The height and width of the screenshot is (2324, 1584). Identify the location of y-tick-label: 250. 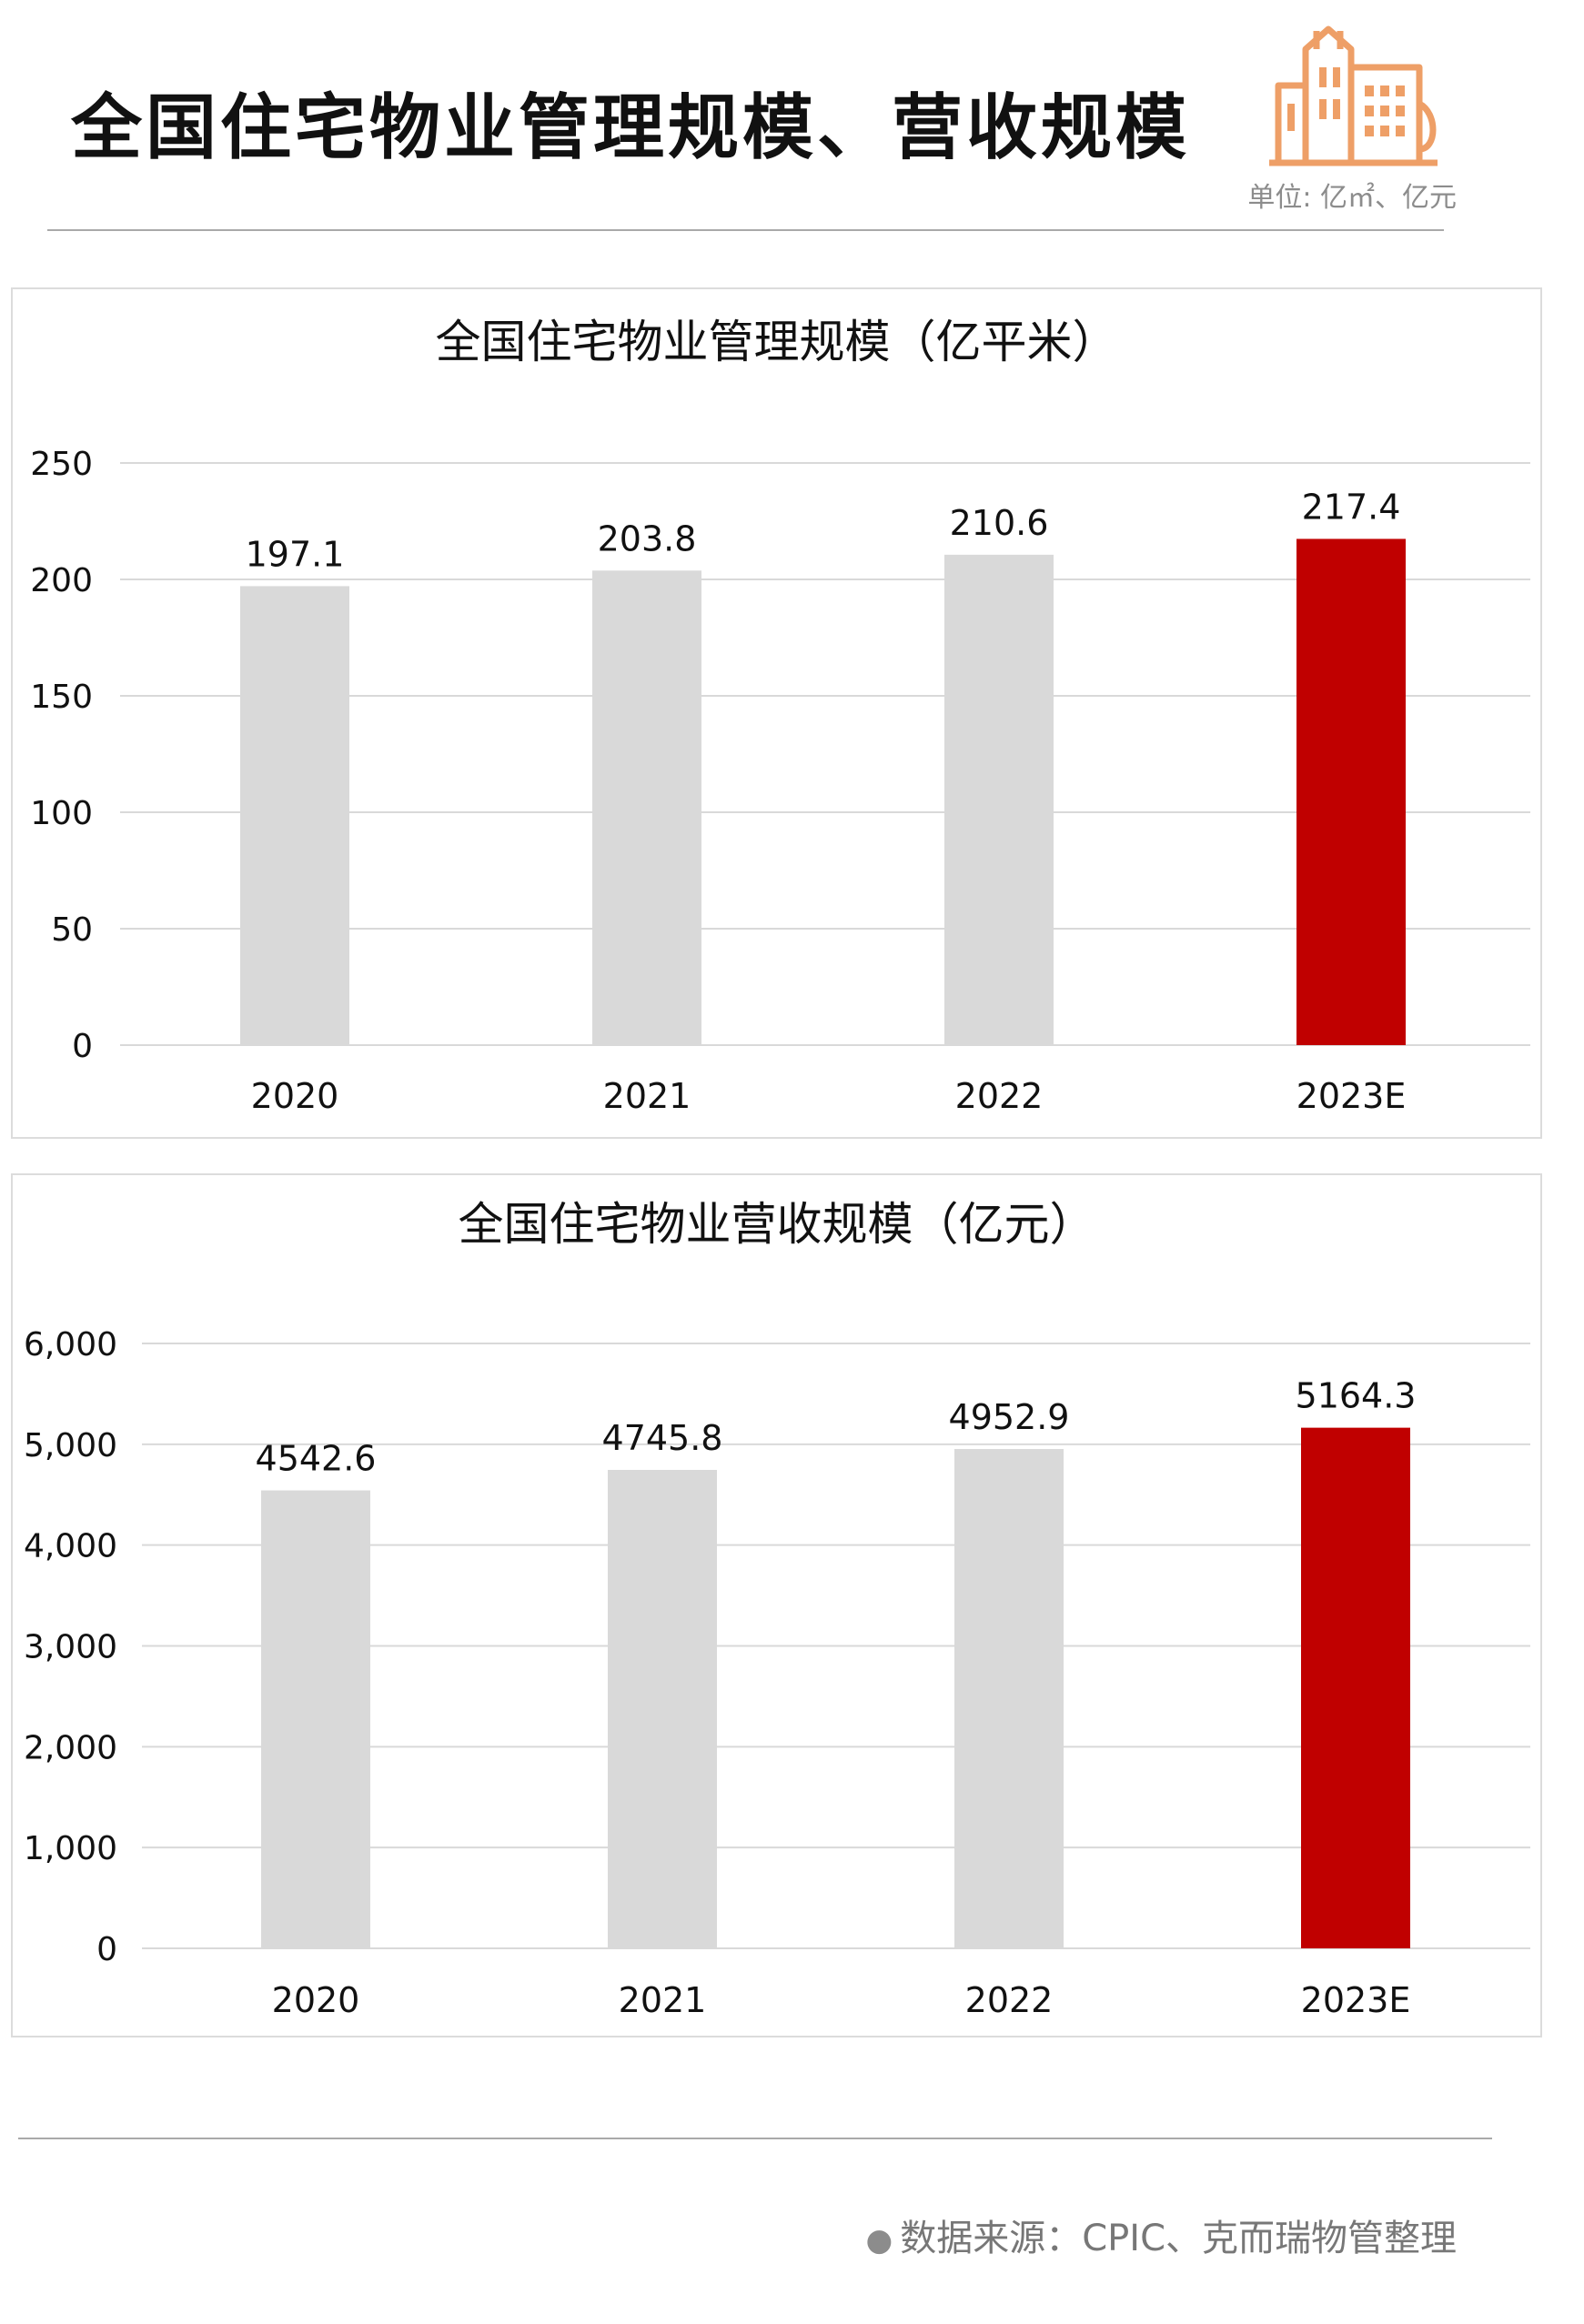
(61, 464).